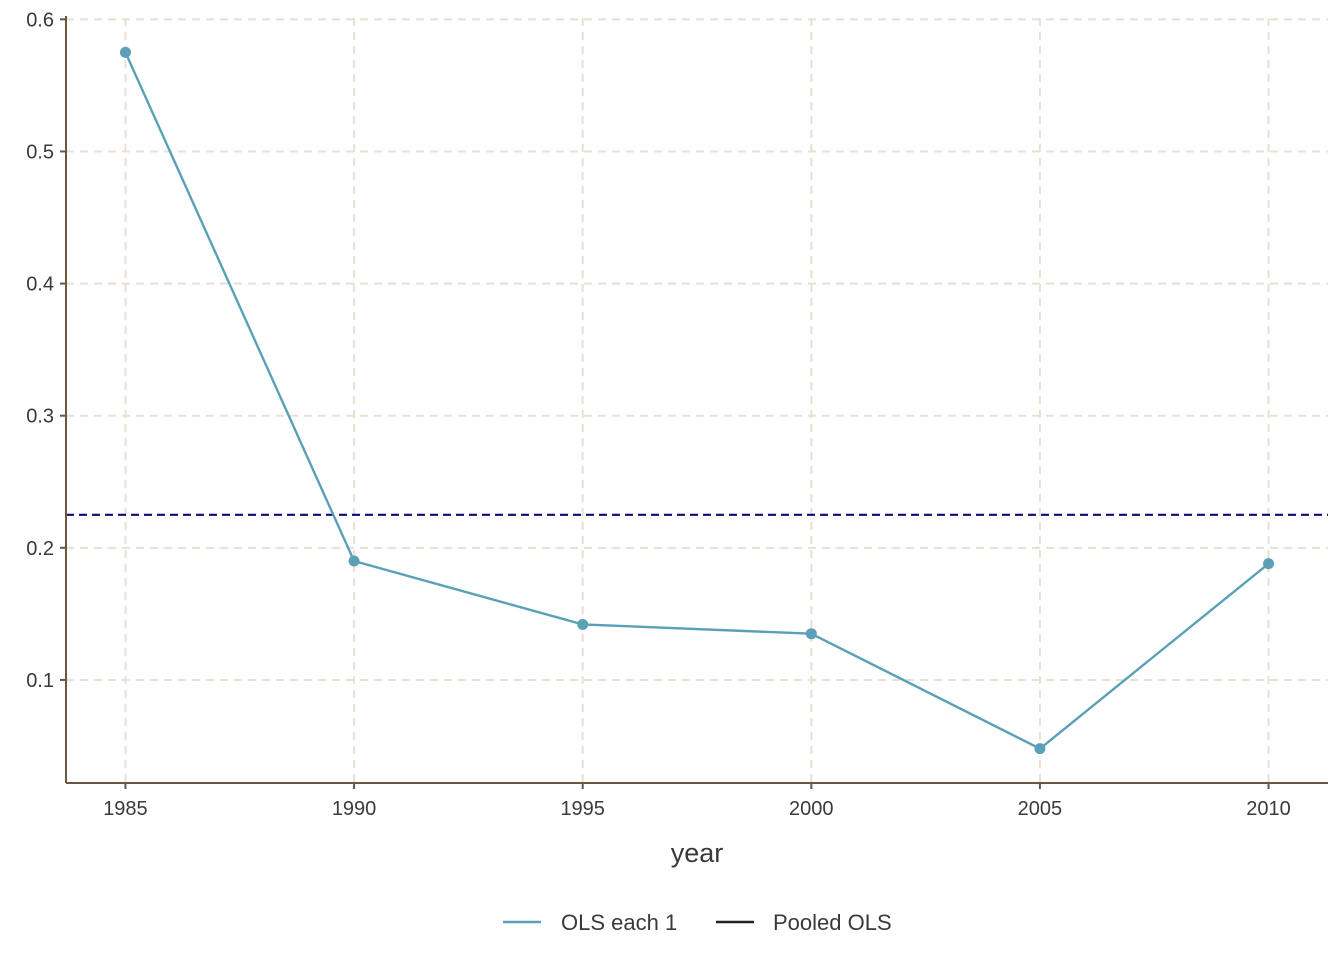 This screenshot has height=960, width=1344. What do you see at coordinates (582, 809) in the screenshot?
I see `x-tick-label: 1995` at bounding box center [582, 809].